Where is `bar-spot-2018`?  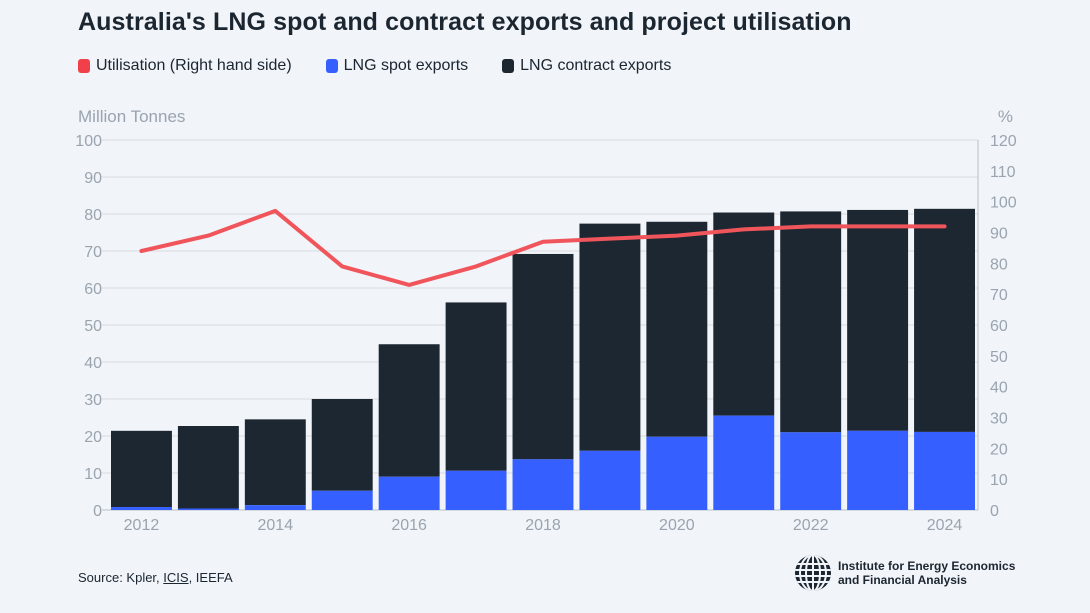
bar-spot-2018 is located at coordinates (543, 484).